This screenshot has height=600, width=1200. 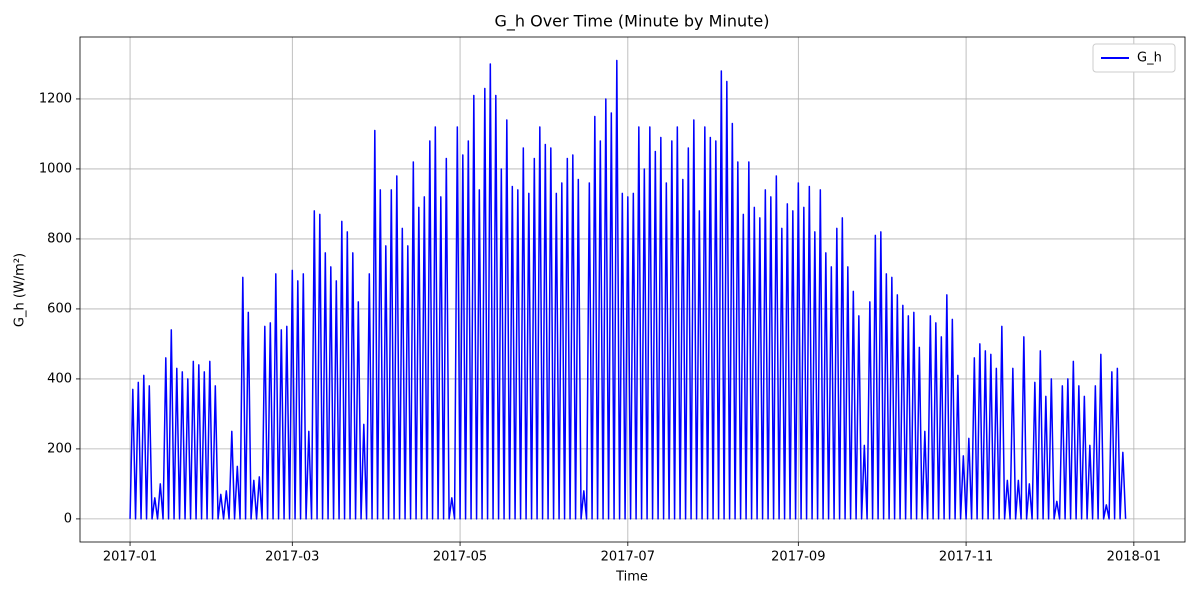 What do you see at coordinates (20, 290) in the screenshot?
I see `y-axis-label: G_h (W/m²)` at bounding box center [20, 290].